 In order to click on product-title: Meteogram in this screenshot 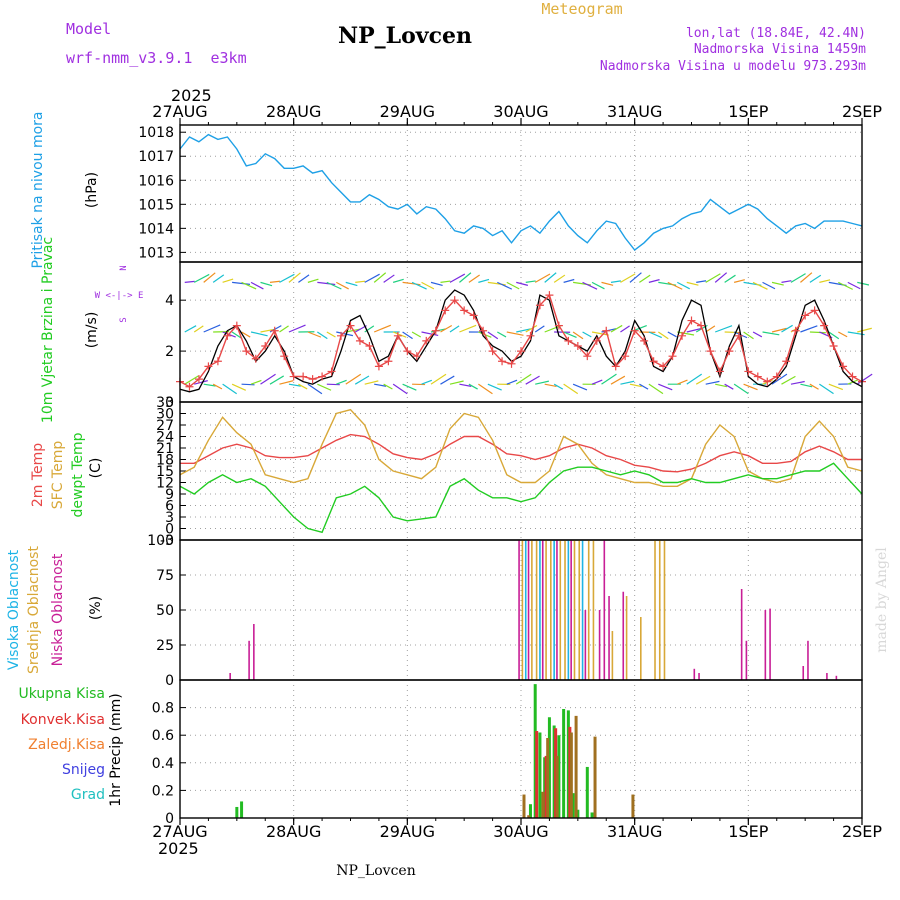, I will do `click(581, 9)`.